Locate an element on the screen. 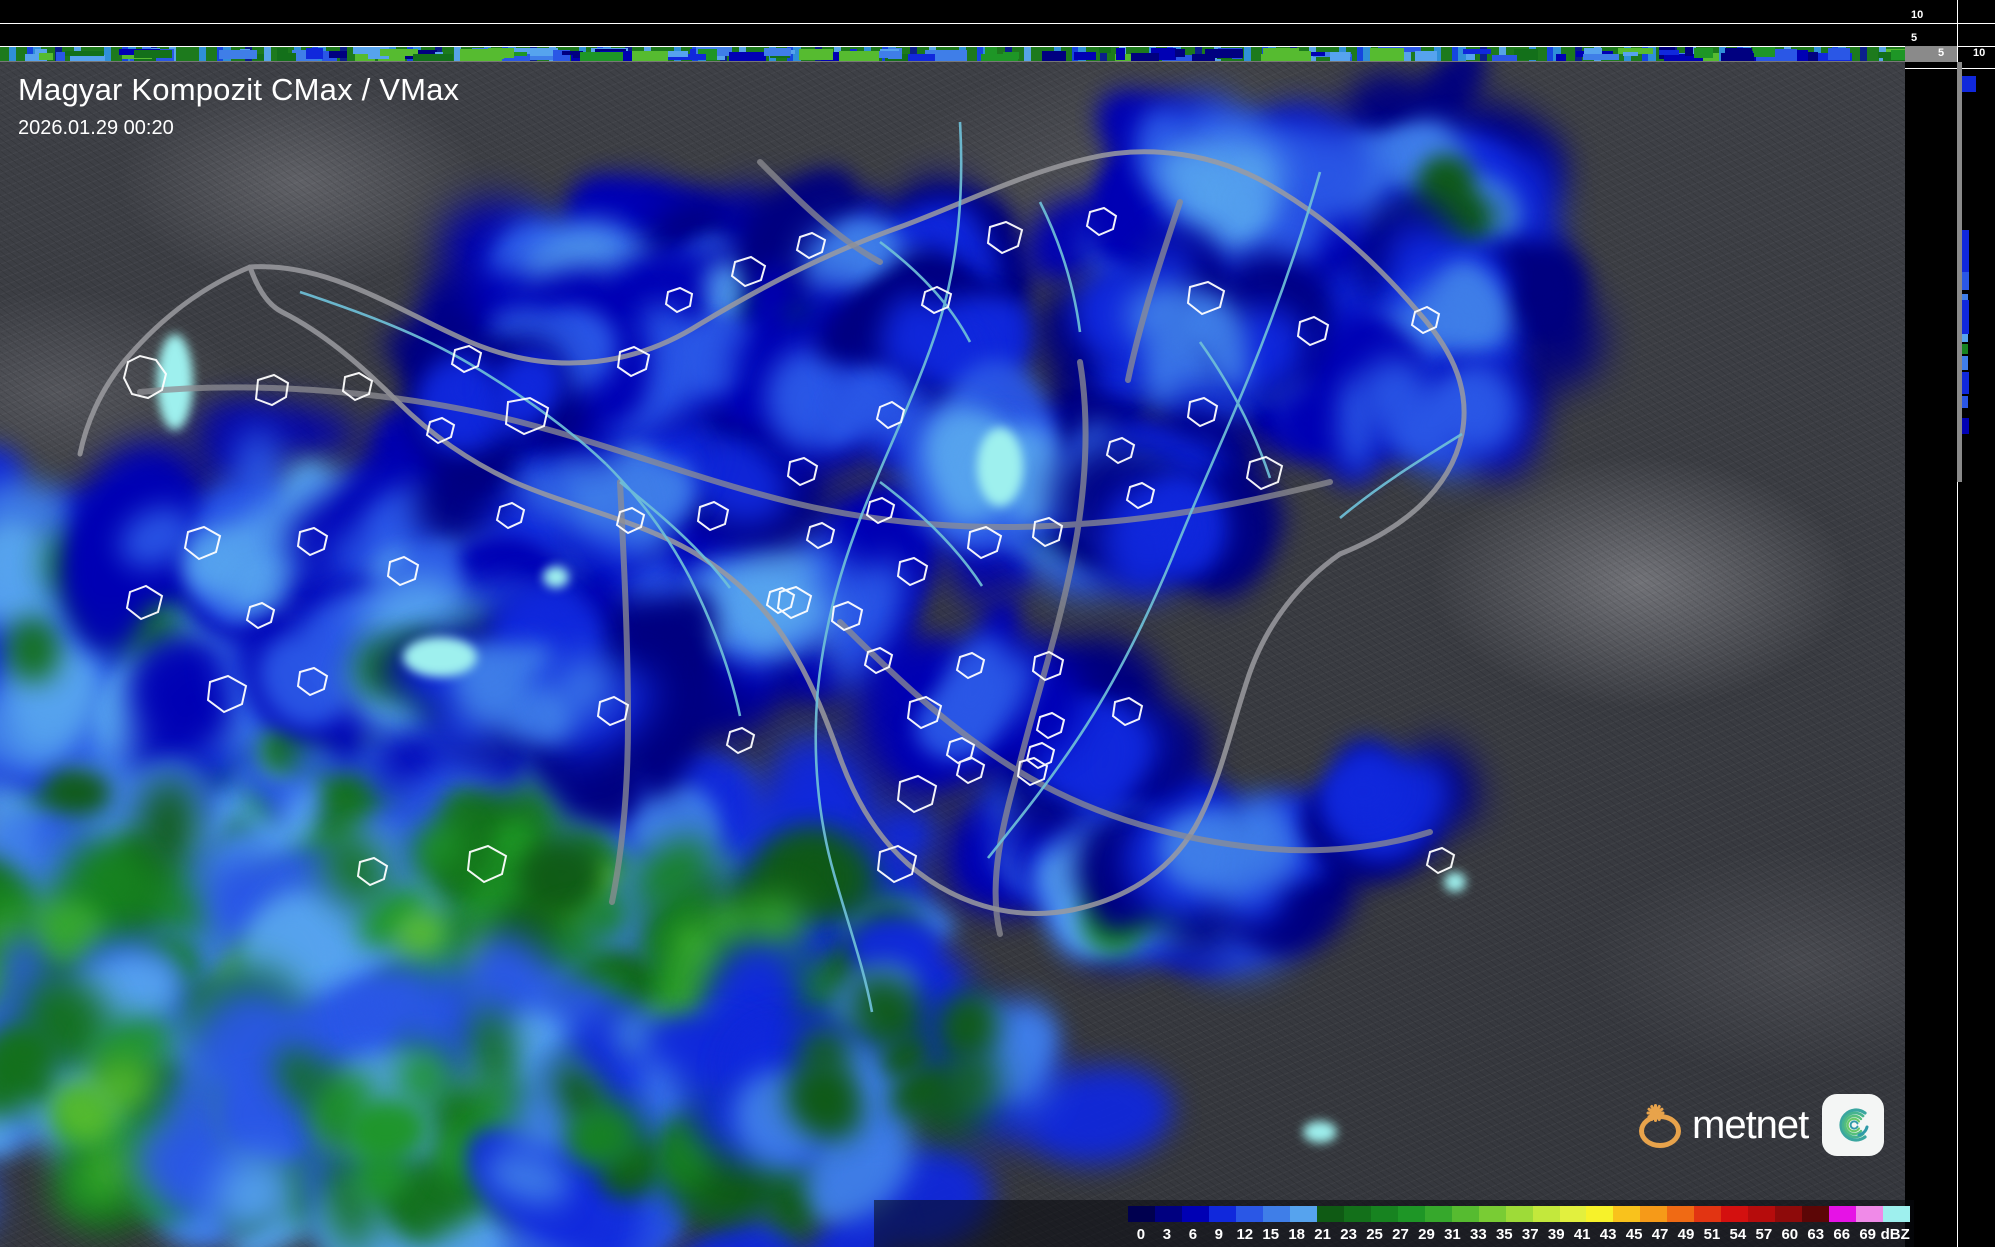 The width and height of the screenshot is (1995, 1247). colorbar-tick-54: 54 is located at coordinates (1738, 1234).